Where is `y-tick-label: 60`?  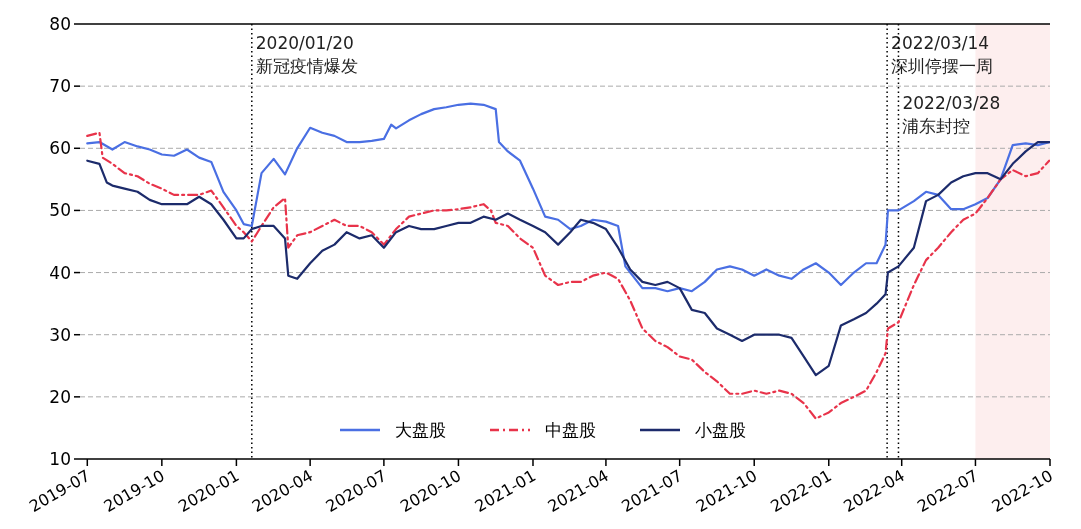
y-tick-label: 60 is located at coordinates (60, 148).